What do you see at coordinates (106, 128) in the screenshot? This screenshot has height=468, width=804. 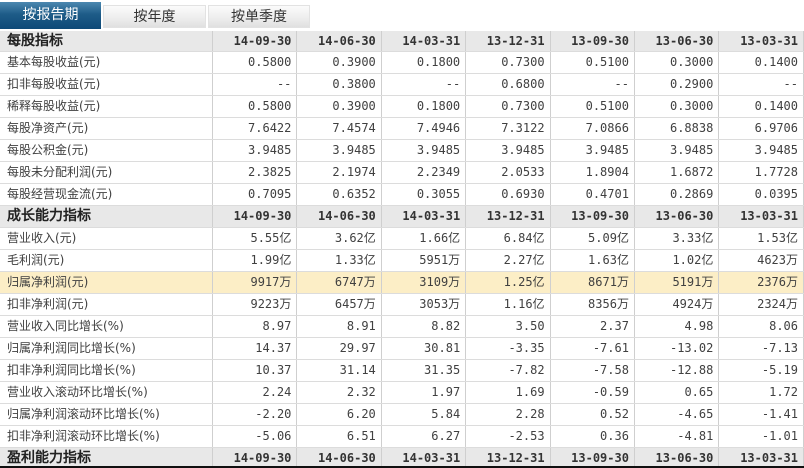 I see `row-label: 每股净资产(元)` at bounding box center [106, 128].